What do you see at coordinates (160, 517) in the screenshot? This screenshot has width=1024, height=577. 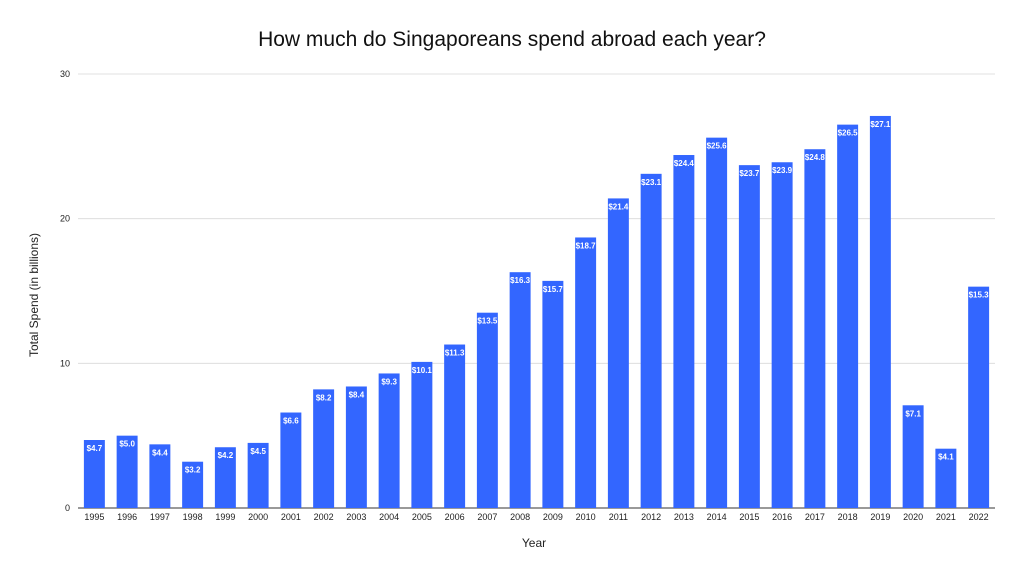 I see `x-tick-label: 1997` at bounding box center [160, 517].